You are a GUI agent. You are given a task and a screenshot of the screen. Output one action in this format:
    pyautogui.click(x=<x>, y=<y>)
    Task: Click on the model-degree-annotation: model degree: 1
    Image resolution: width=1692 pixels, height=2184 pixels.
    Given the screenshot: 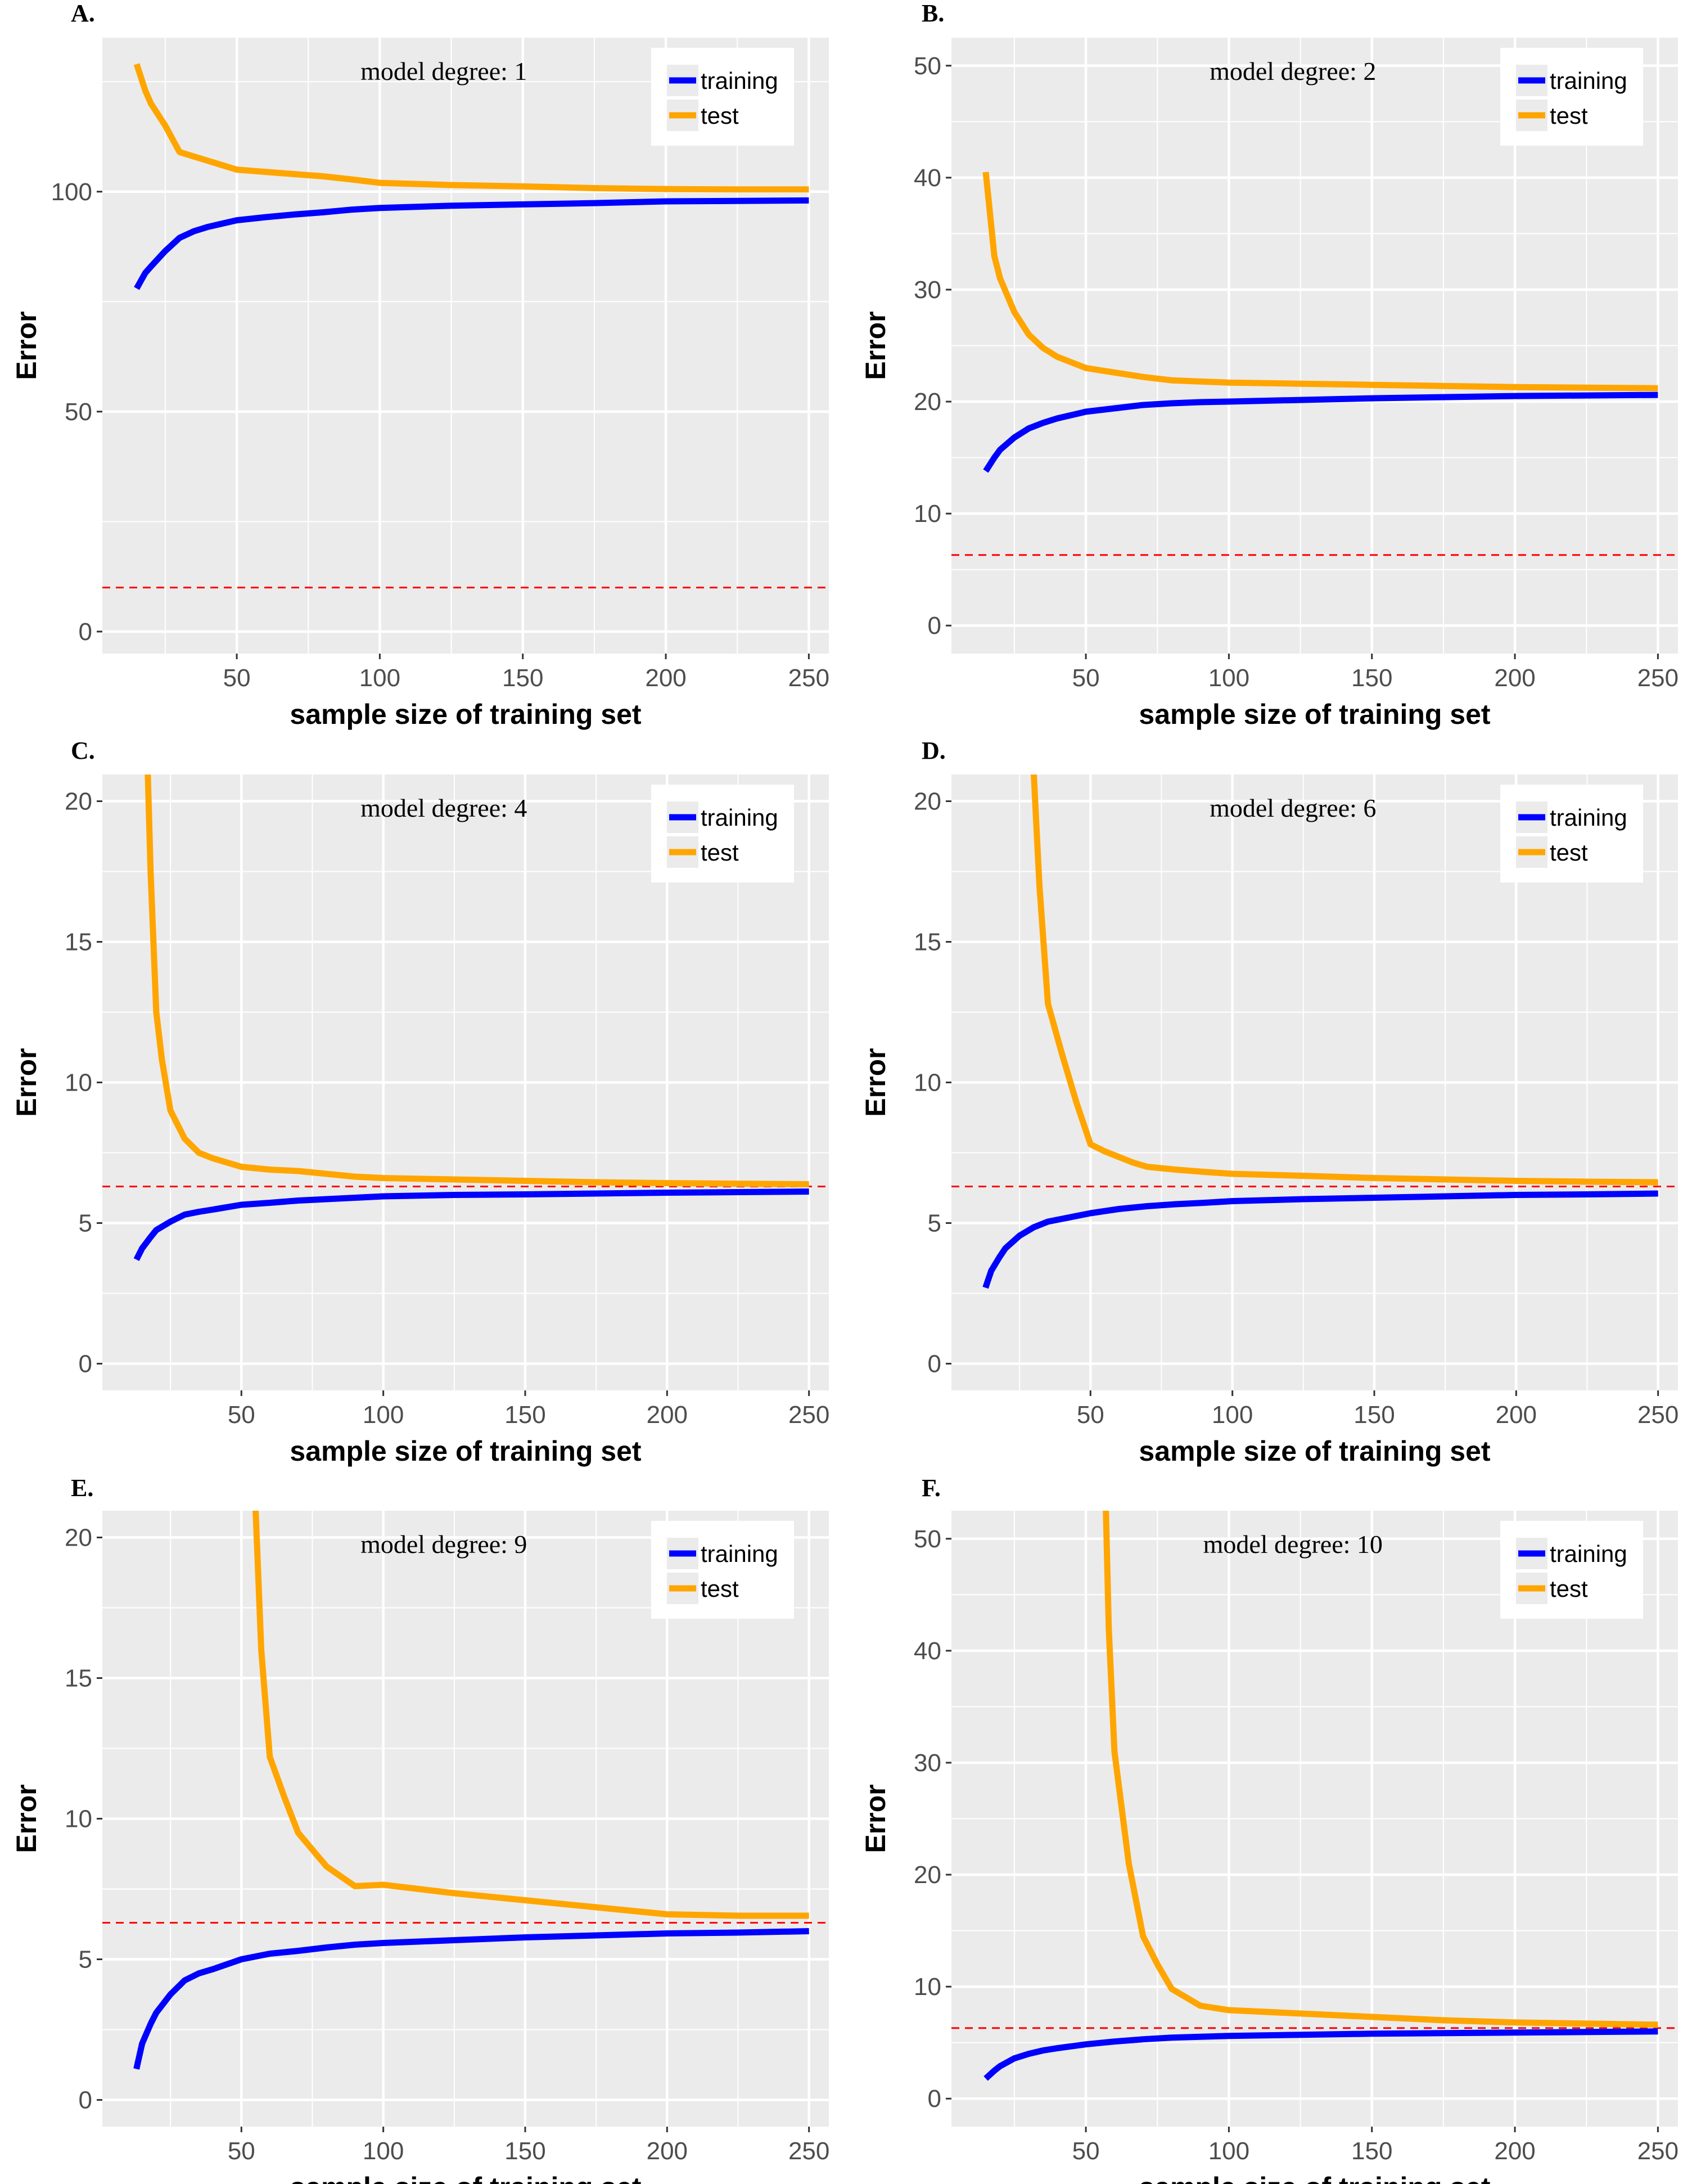 What is the action you would take?
    pyautogui.click(x=444, y=71)
    